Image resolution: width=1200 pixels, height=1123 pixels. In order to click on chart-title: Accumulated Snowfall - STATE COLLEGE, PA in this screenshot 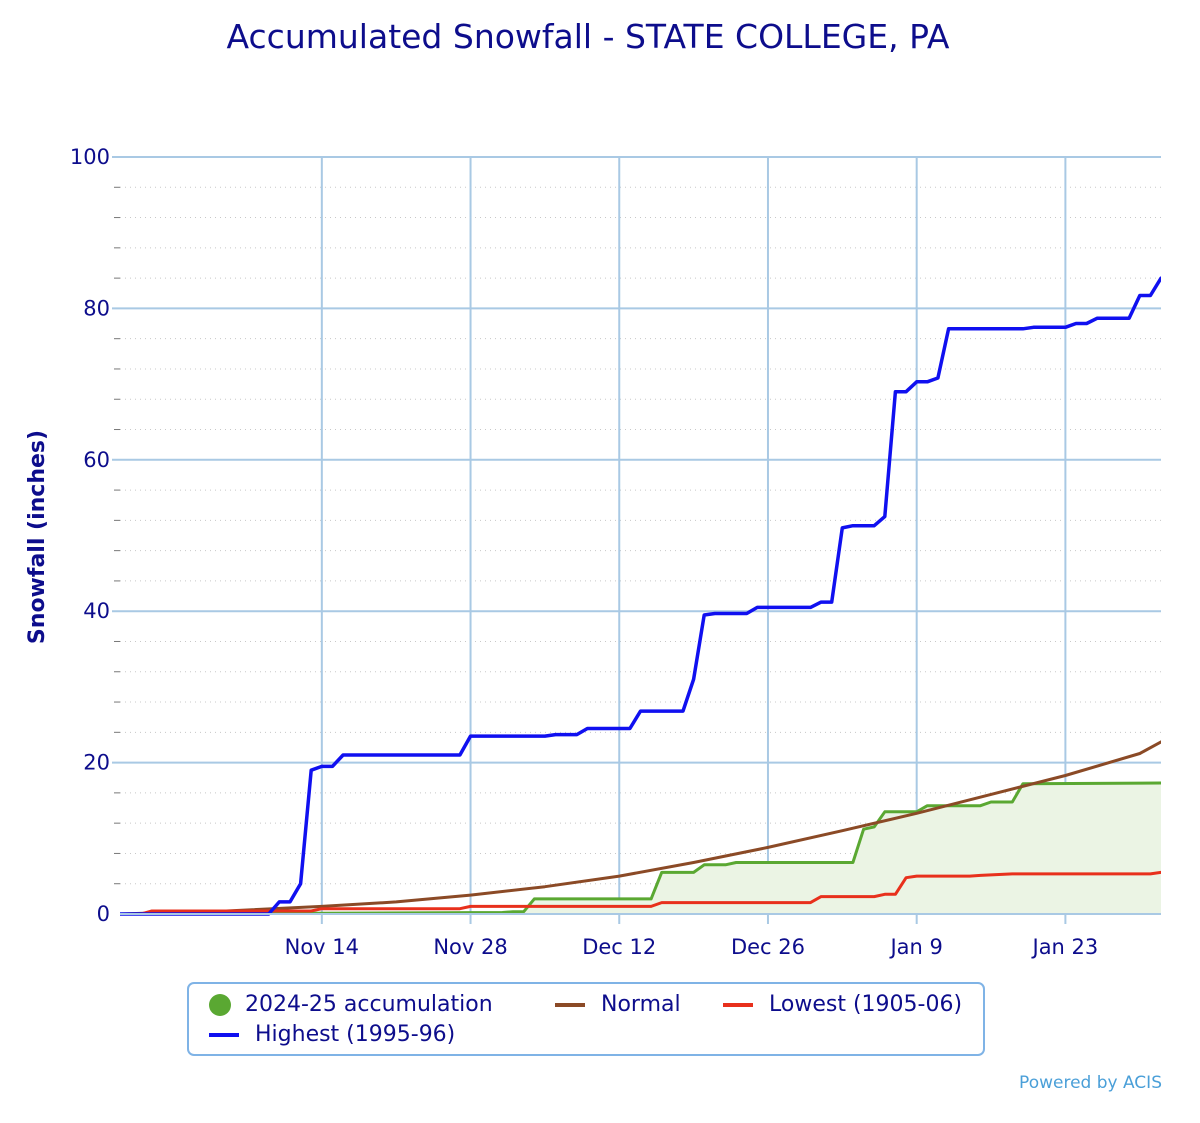, I will do `click(588, 36)`.